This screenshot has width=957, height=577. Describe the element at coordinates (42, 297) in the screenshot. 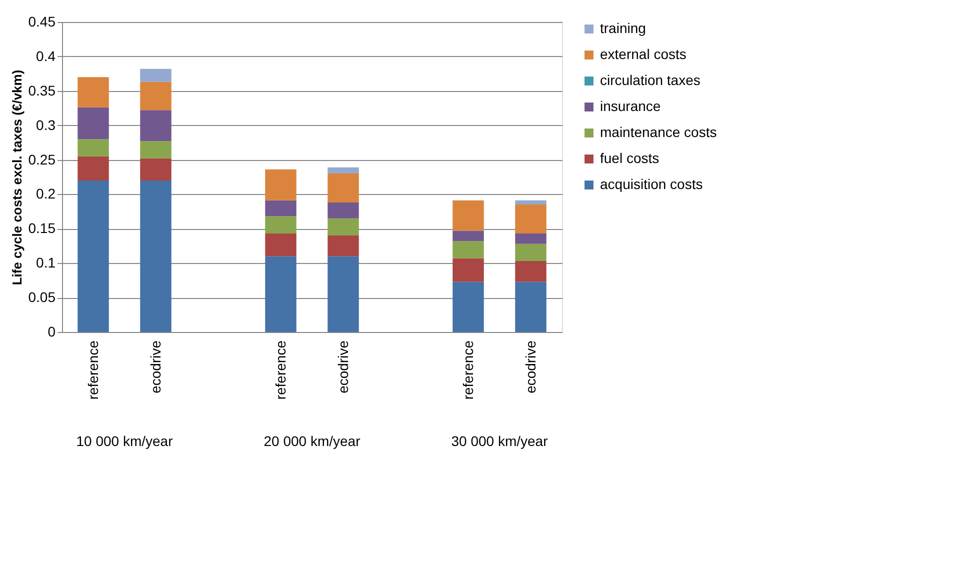

I see `y-tick-label: 0.05` at that location.